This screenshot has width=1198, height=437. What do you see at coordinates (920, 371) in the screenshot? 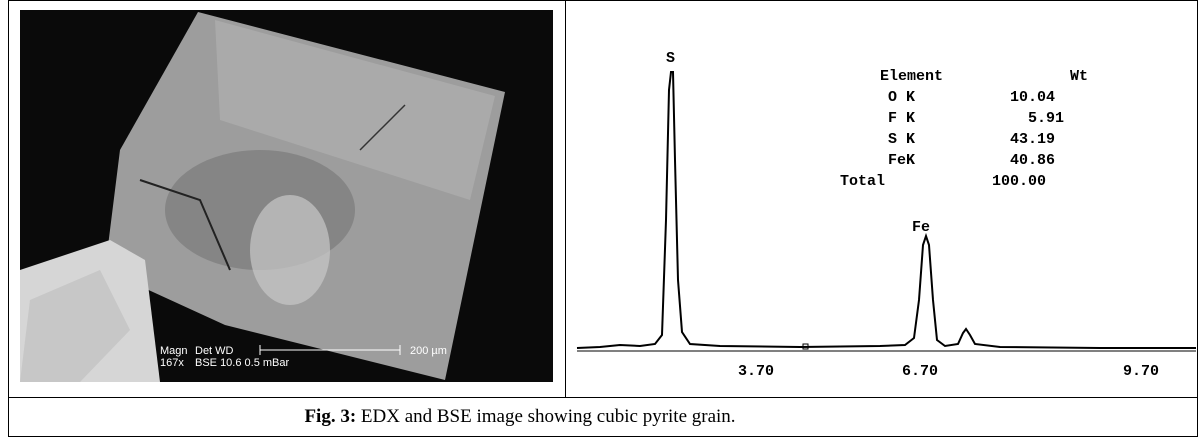
I see `x-tick-label: 6.70` at bounding box center [920, 371].